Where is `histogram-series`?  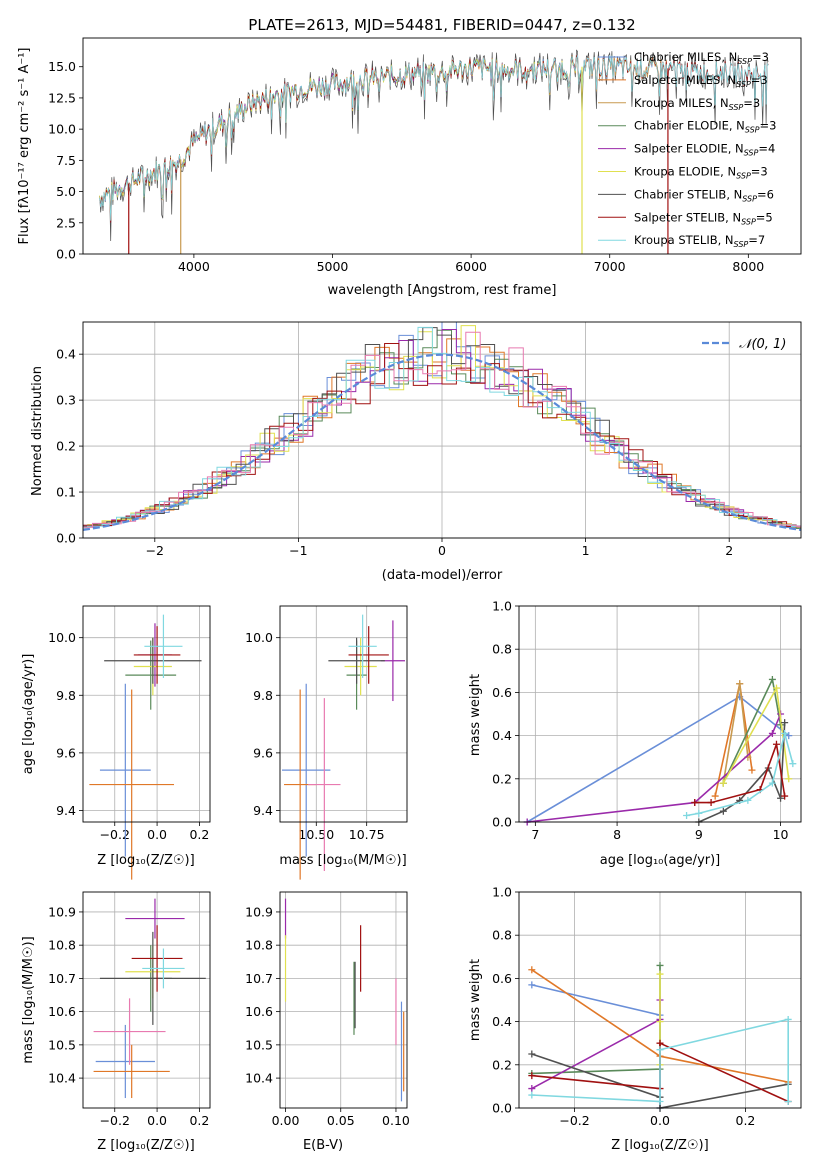 histogram-series is located at coordinates (442, 429).